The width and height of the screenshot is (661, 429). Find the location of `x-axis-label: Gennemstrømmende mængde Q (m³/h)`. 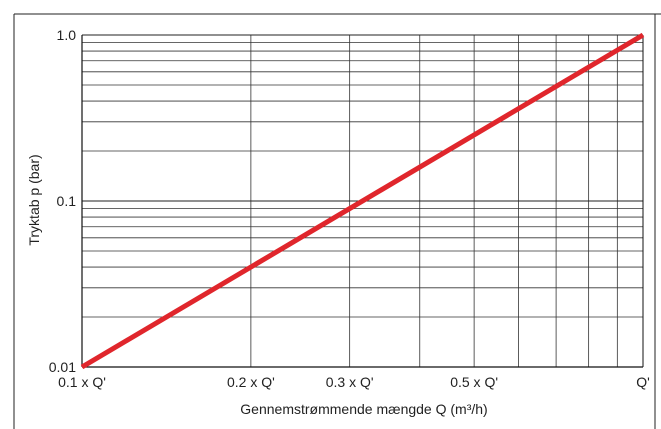

x-axis-label: Gennemstrømmende mængde Q (m³/h) is located at coordinates (363, 409).